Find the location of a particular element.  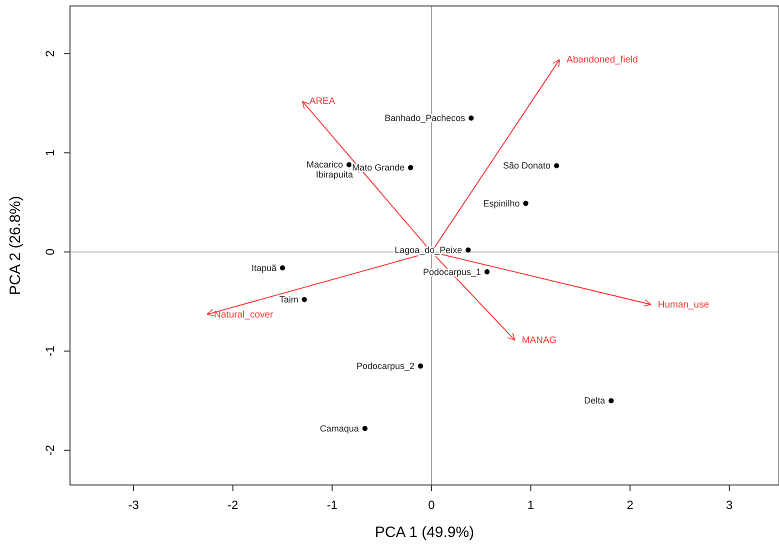

series-label: Natural_cover is located at coordinates (244, 314).